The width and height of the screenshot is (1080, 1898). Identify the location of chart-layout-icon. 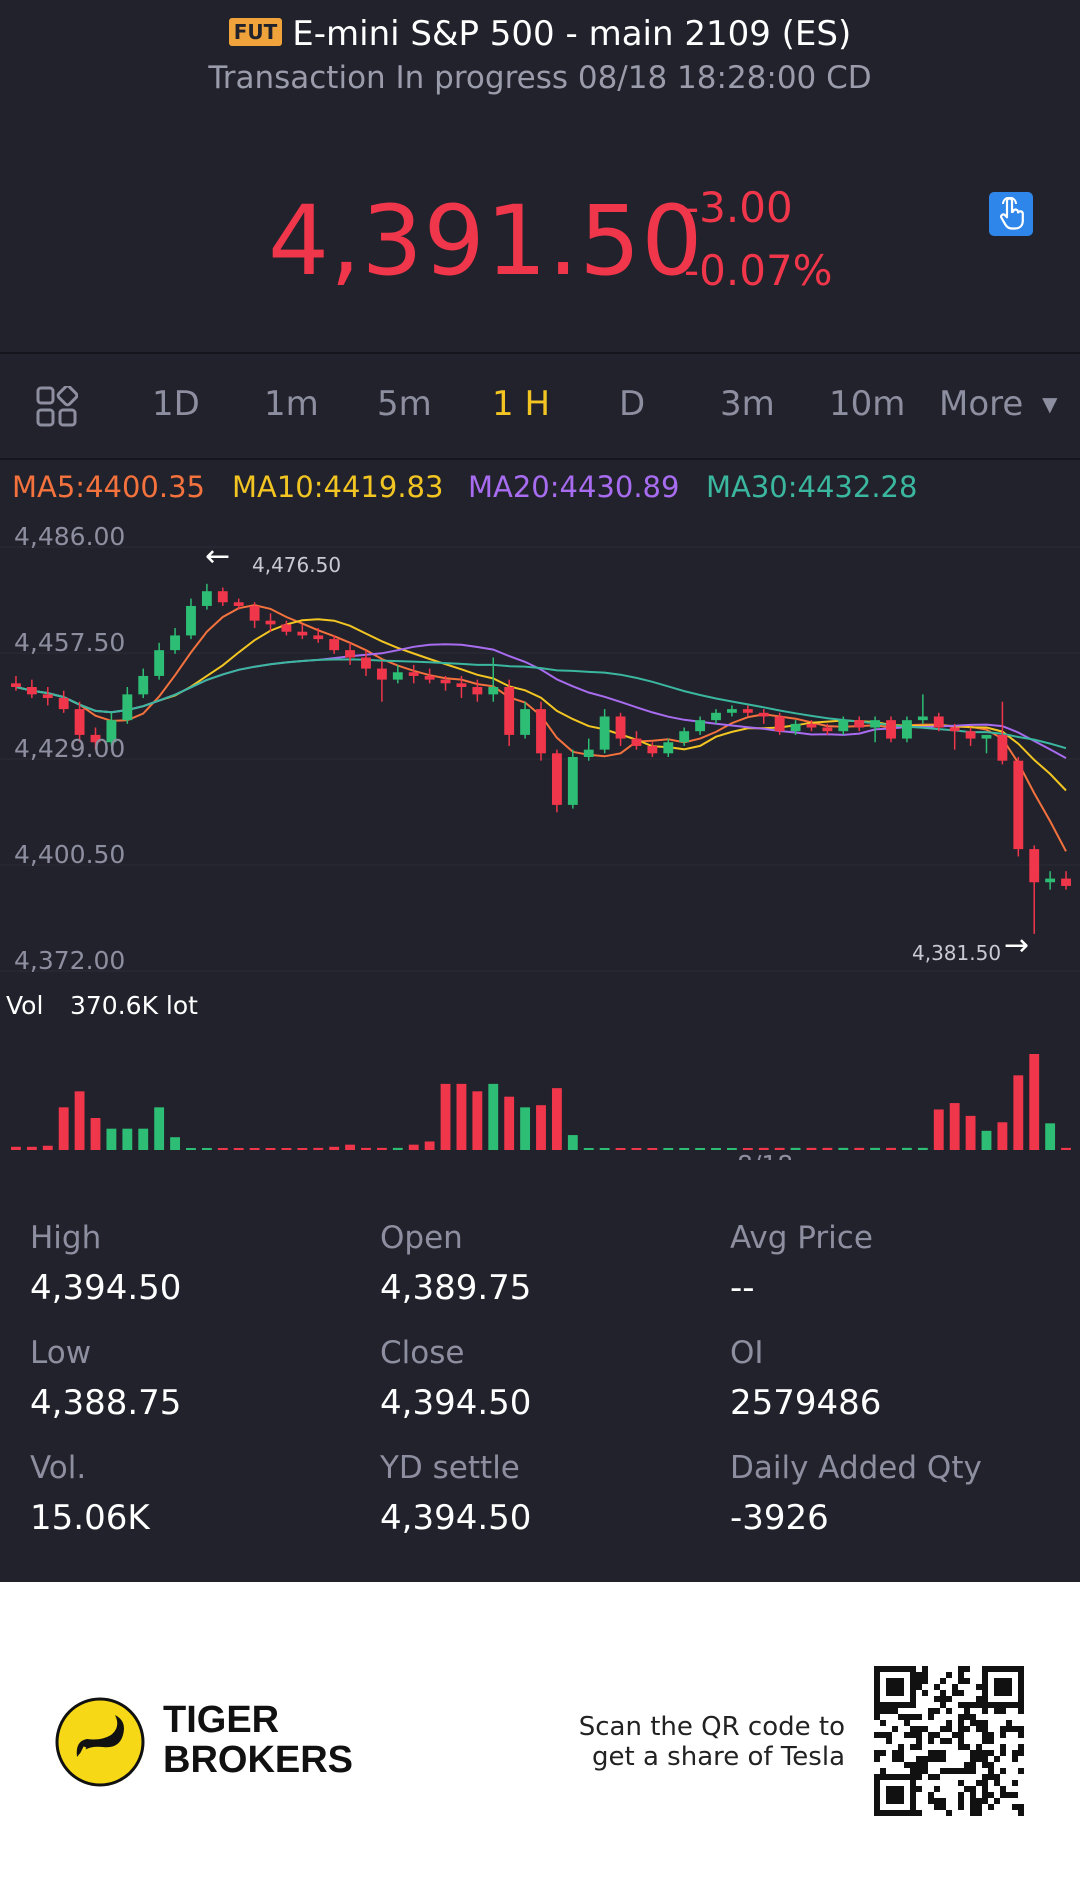
(57, 407).